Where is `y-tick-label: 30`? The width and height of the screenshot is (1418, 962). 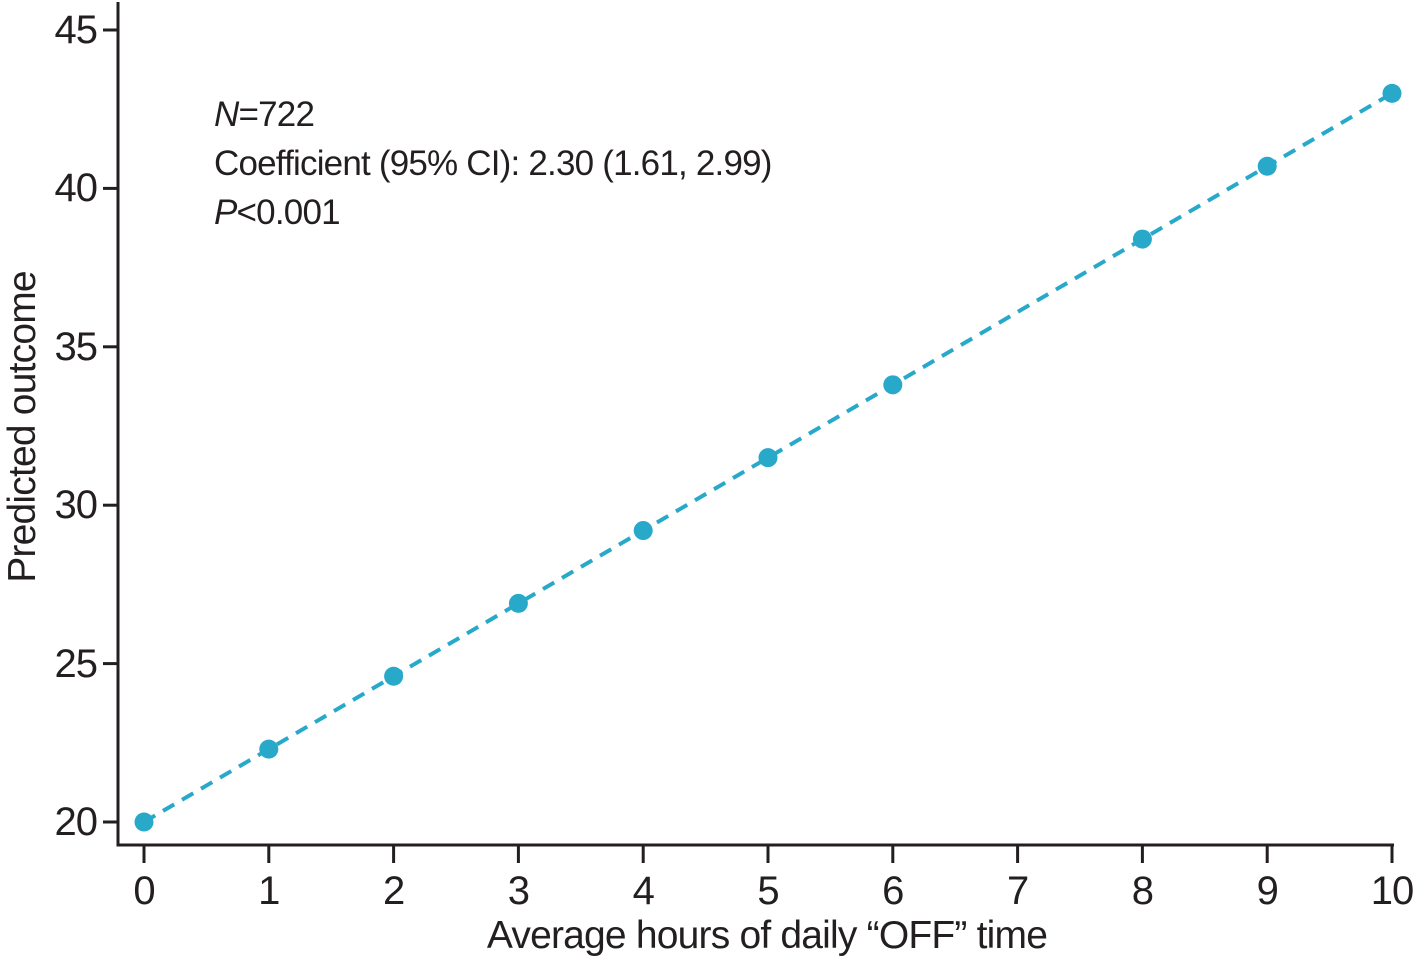 y-tick-label: 30 is located at coordinates (76, 505).